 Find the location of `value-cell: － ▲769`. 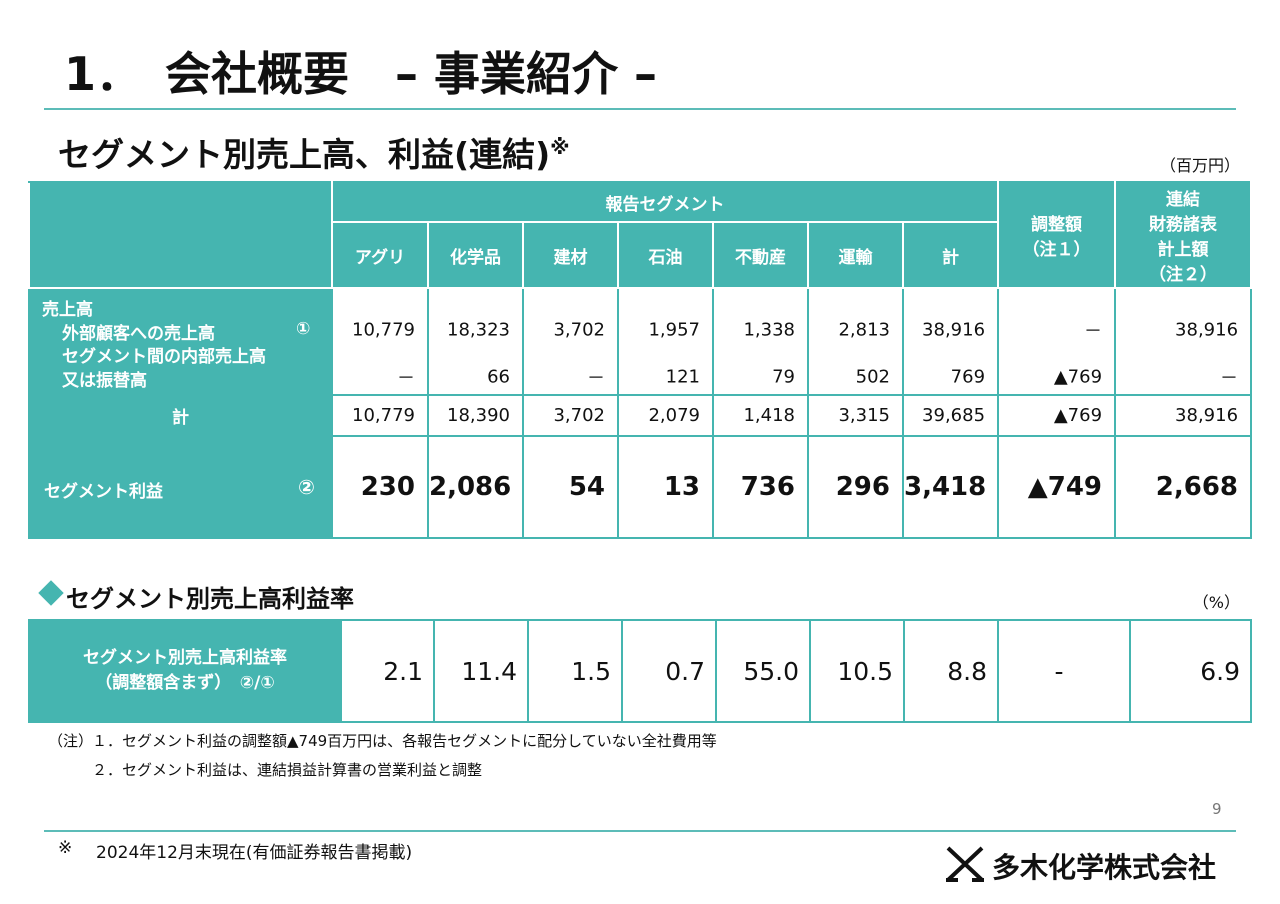

value-cell: － ▲769 is located at coordinates (1057, 341).